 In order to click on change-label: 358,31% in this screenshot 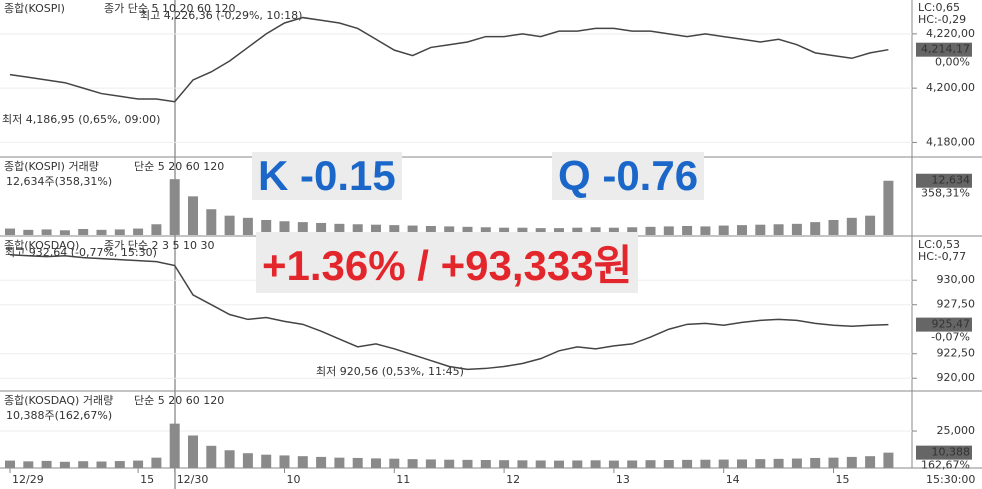, I will do `click(945, 193)`.